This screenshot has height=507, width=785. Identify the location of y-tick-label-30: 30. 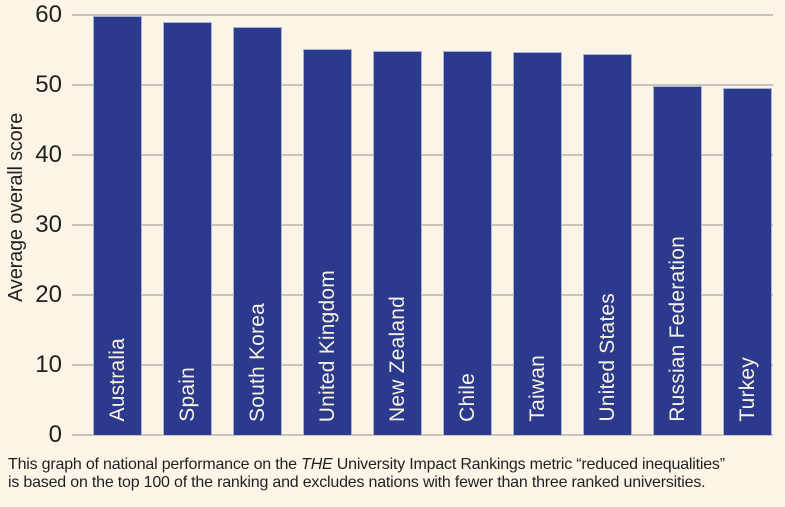
(48, 224).